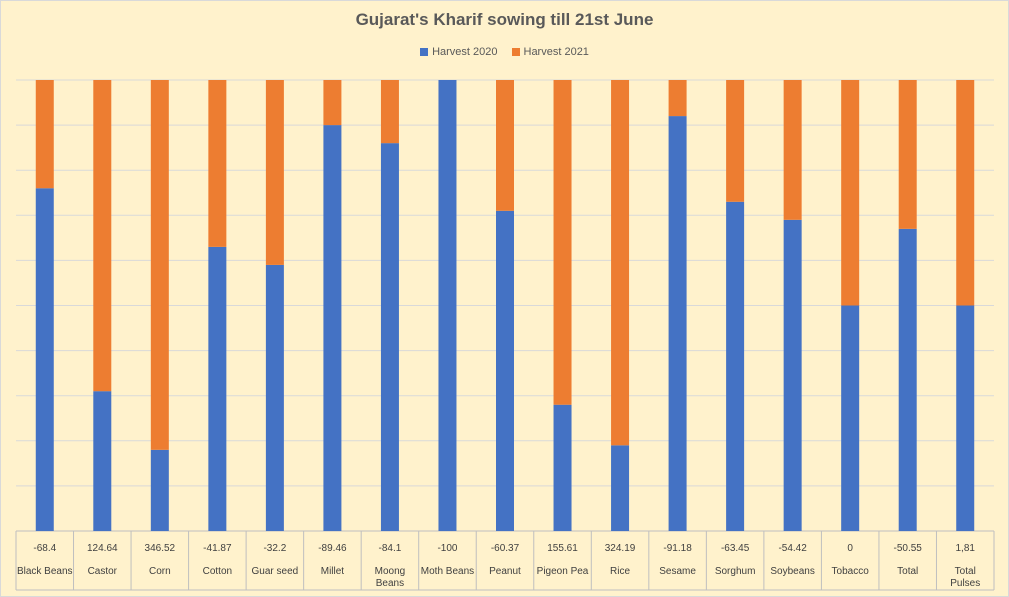 The height and width of the screenshot is (597, 1009). Describe the element at coordinates (465, 52) in the screenshot. I see `legend-label-series-1: Harvest 2020` at that location.